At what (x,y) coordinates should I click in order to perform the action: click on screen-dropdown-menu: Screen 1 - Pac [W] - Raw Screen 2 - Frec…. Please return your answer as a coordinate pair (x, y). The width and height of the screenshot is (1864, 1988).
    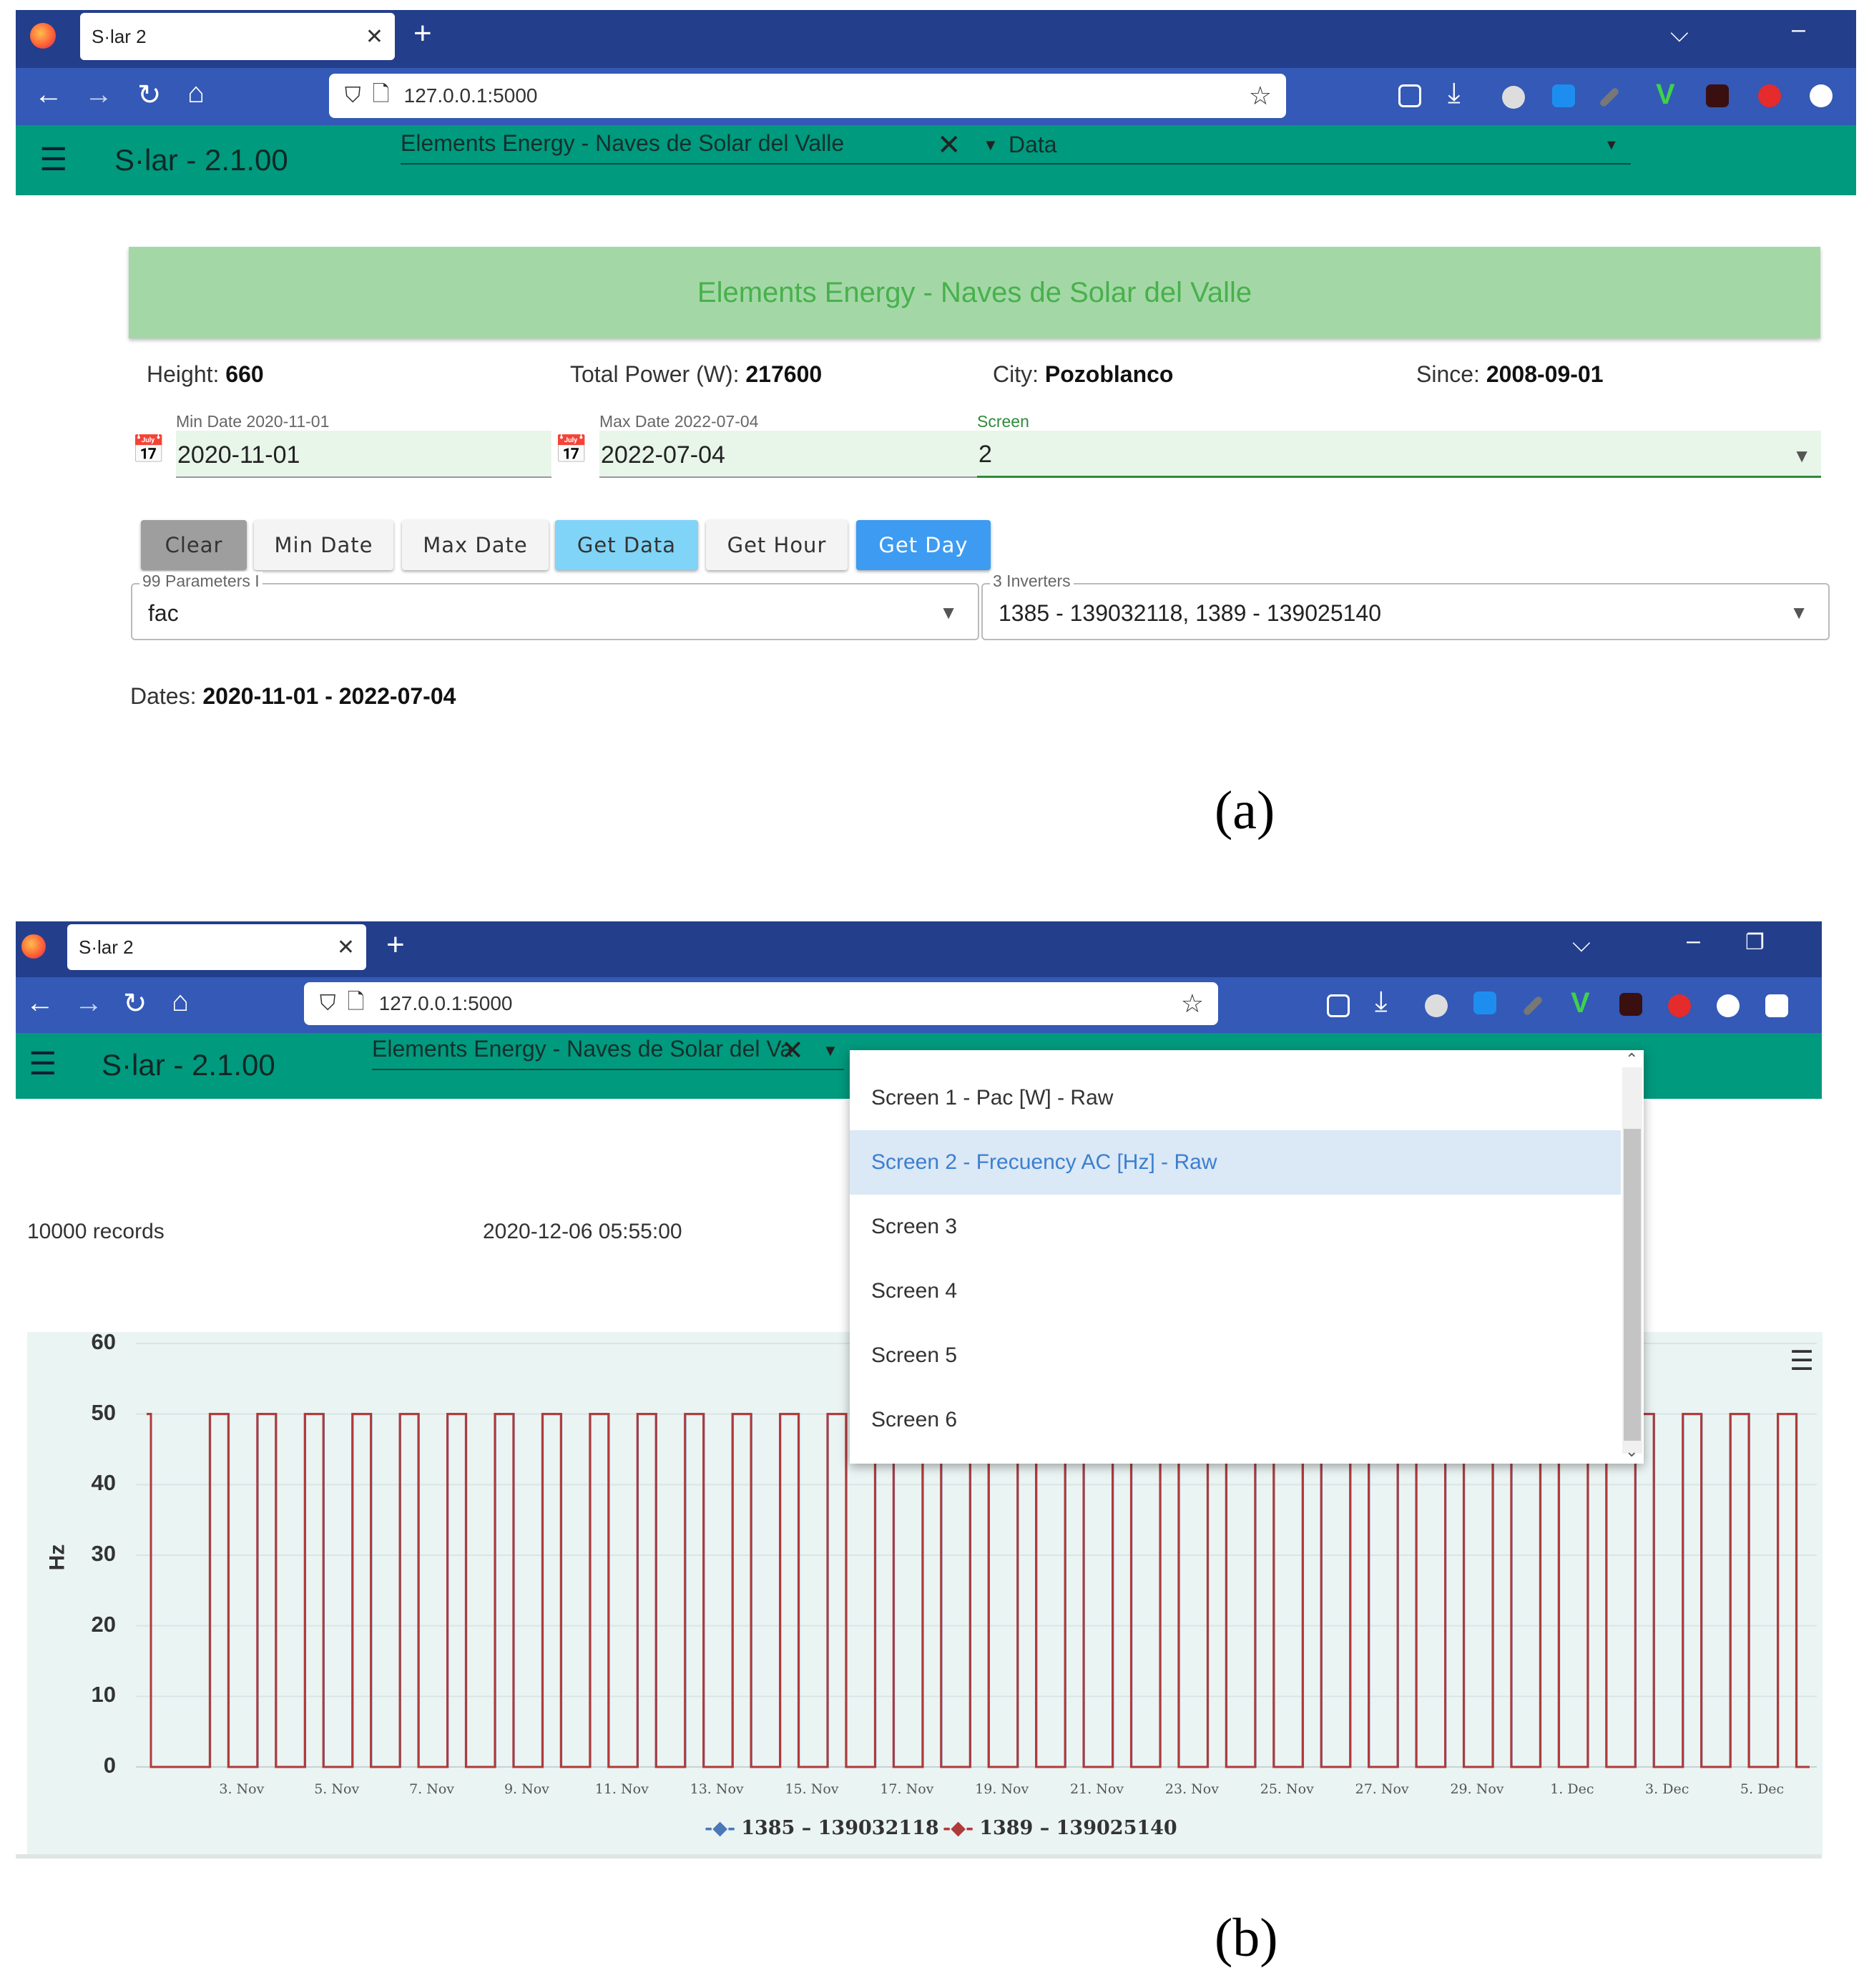
    Looking at the image, I should click on (1247, 1257).